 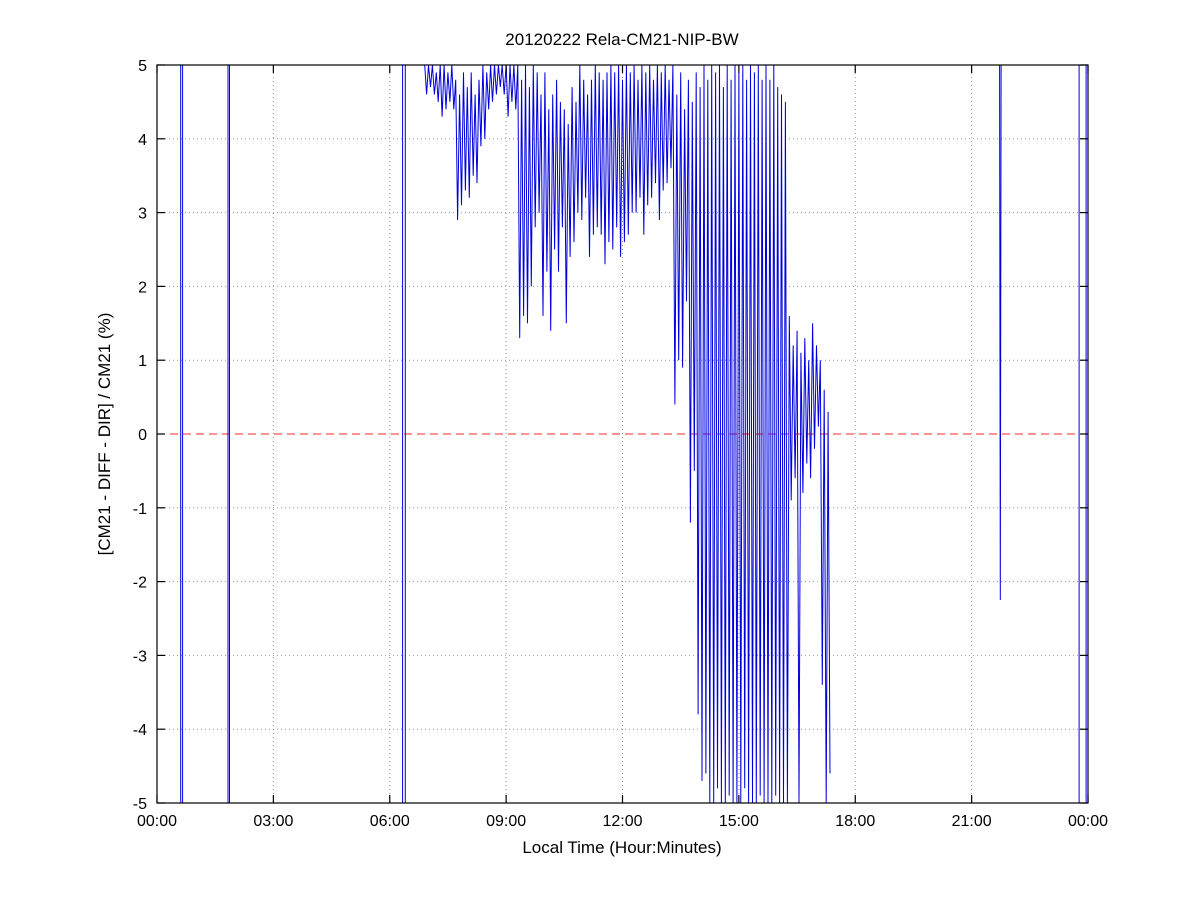 I want to click on y-tick-label: -1, so click(x=140, y=509).